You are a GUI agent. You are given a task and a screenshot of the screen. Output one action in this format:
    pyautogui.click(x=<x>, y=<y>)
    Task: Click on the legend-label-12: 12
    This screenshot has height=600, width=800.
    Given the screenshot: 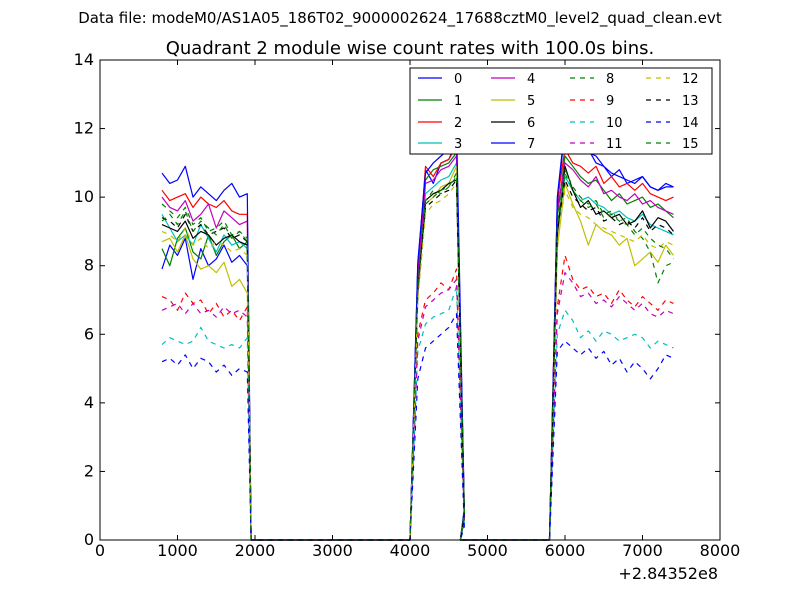 What is the action you would take?
    pyautogui.click(x=690, y=79)
    